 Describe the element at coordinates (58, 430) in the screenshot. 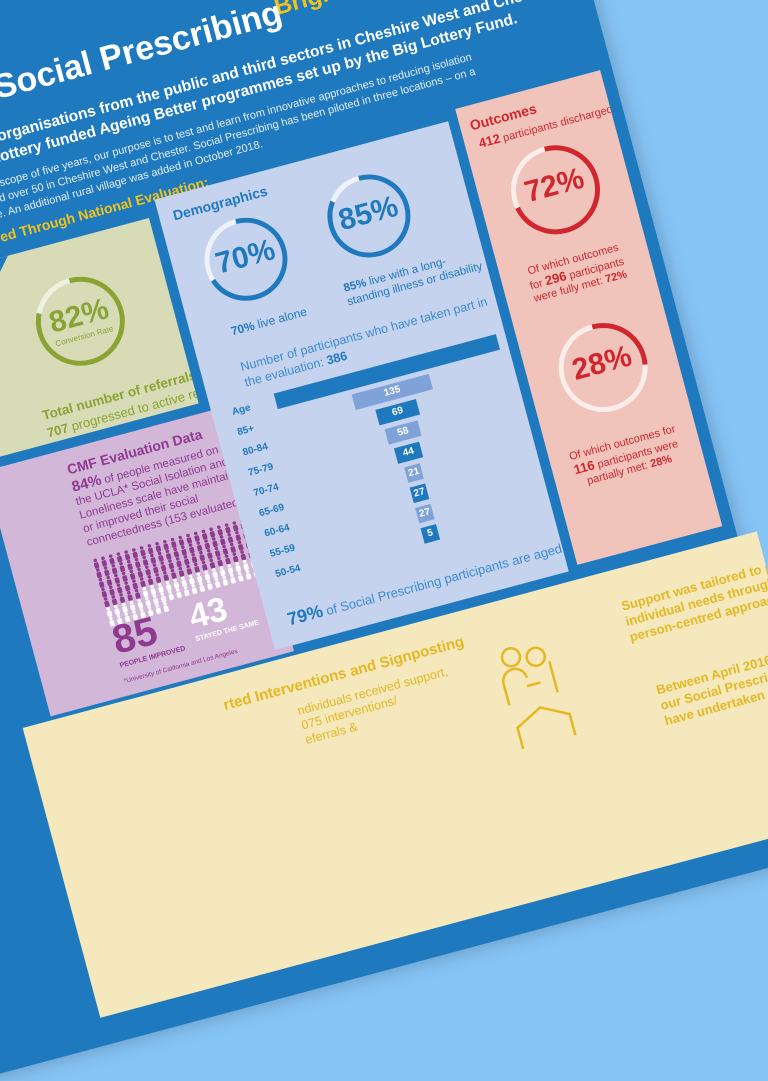

I see `progressed-count: 707` at that location.